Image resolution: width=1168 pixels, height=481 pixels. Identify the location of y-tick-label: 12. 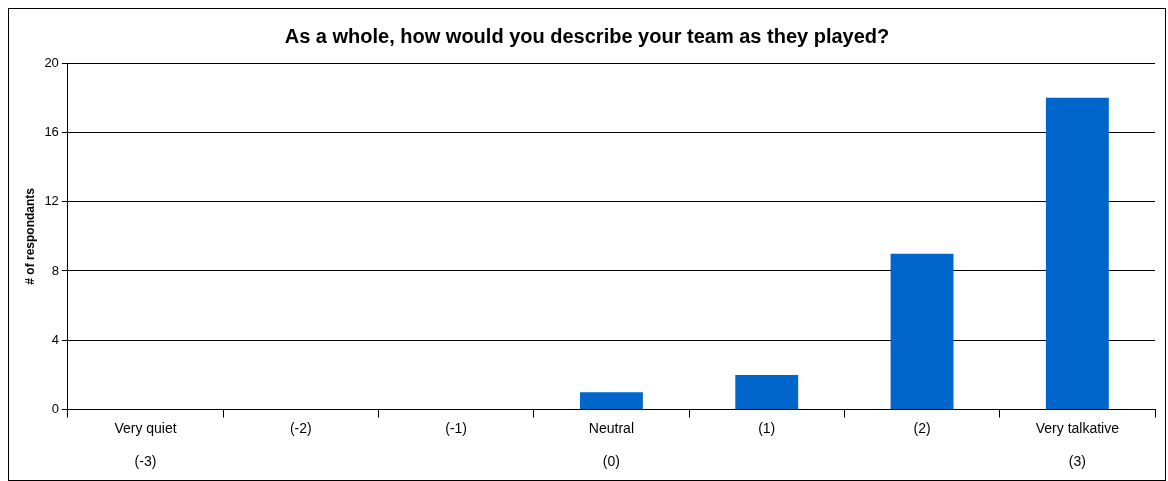
(51, 201).